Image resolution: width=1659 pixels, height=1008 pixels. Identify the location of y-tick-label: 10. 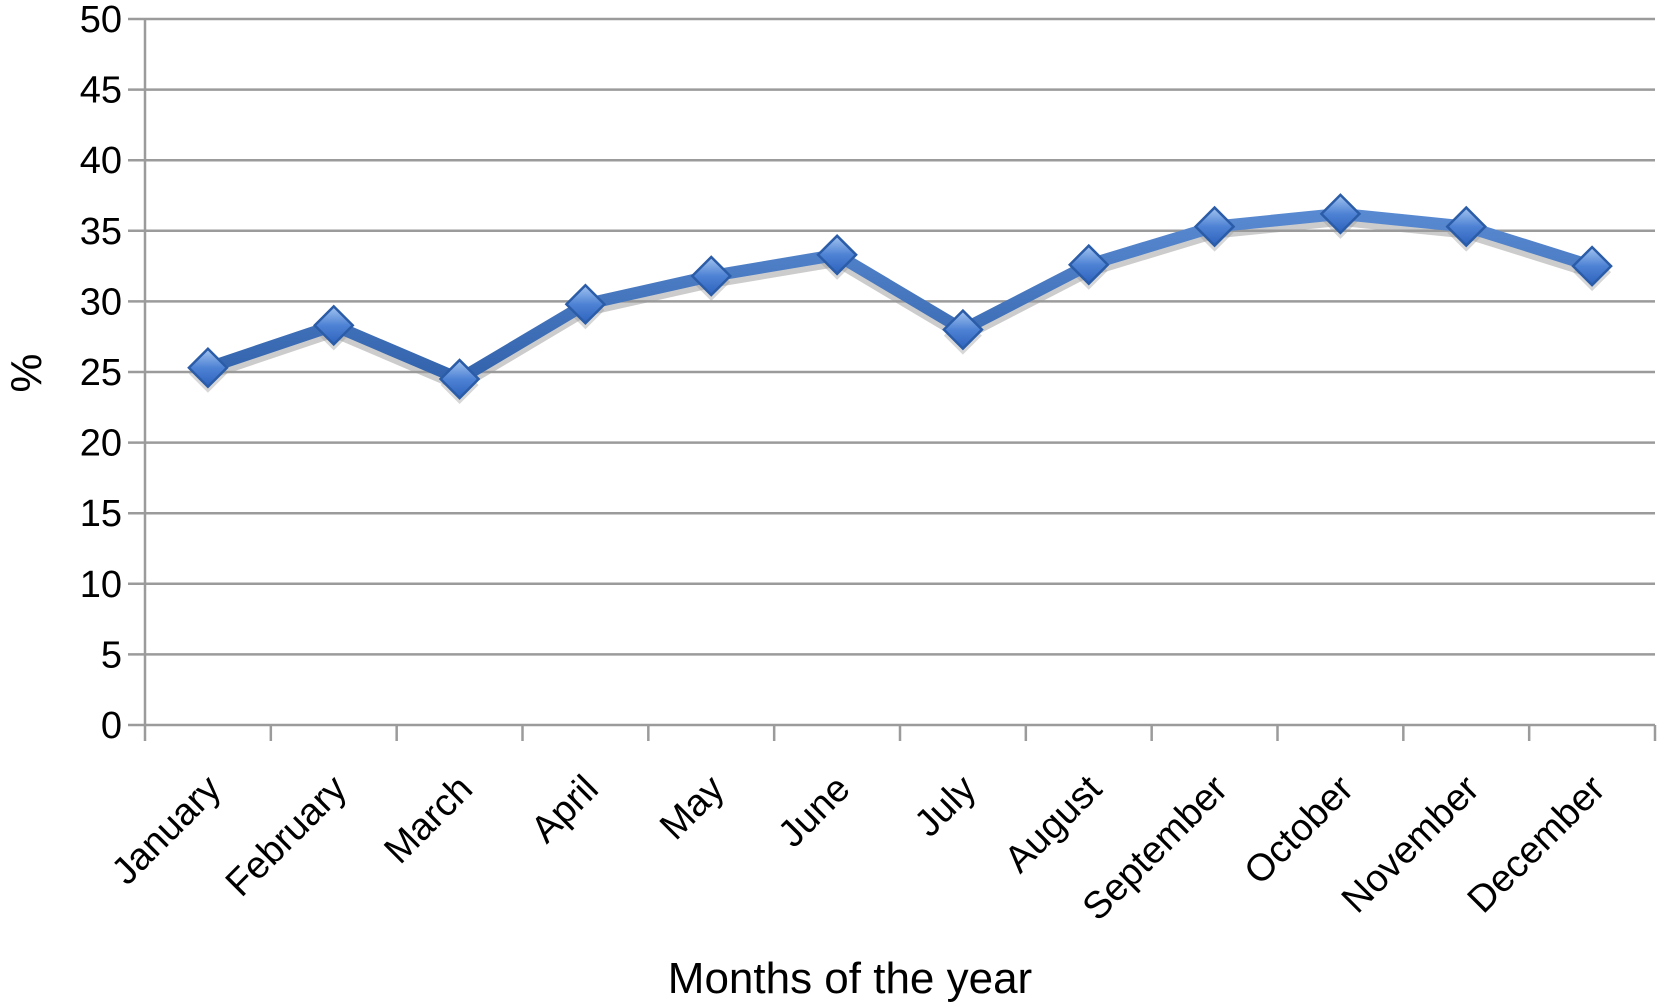
(101, 585).